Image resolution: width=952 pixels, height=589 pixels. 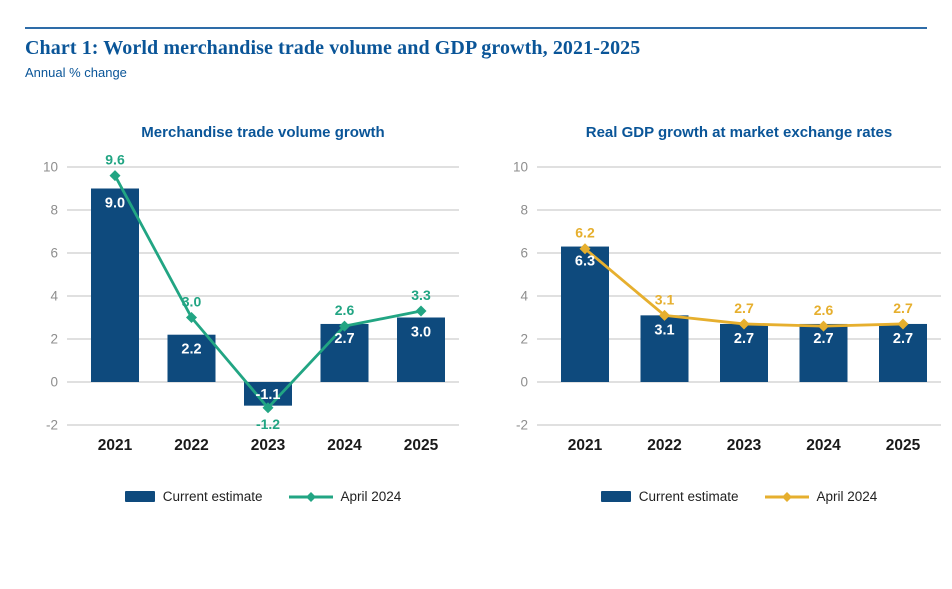 I want to click on chart-title-merchandise: Merchandise trade volume growth, so click(x=263, y=132).